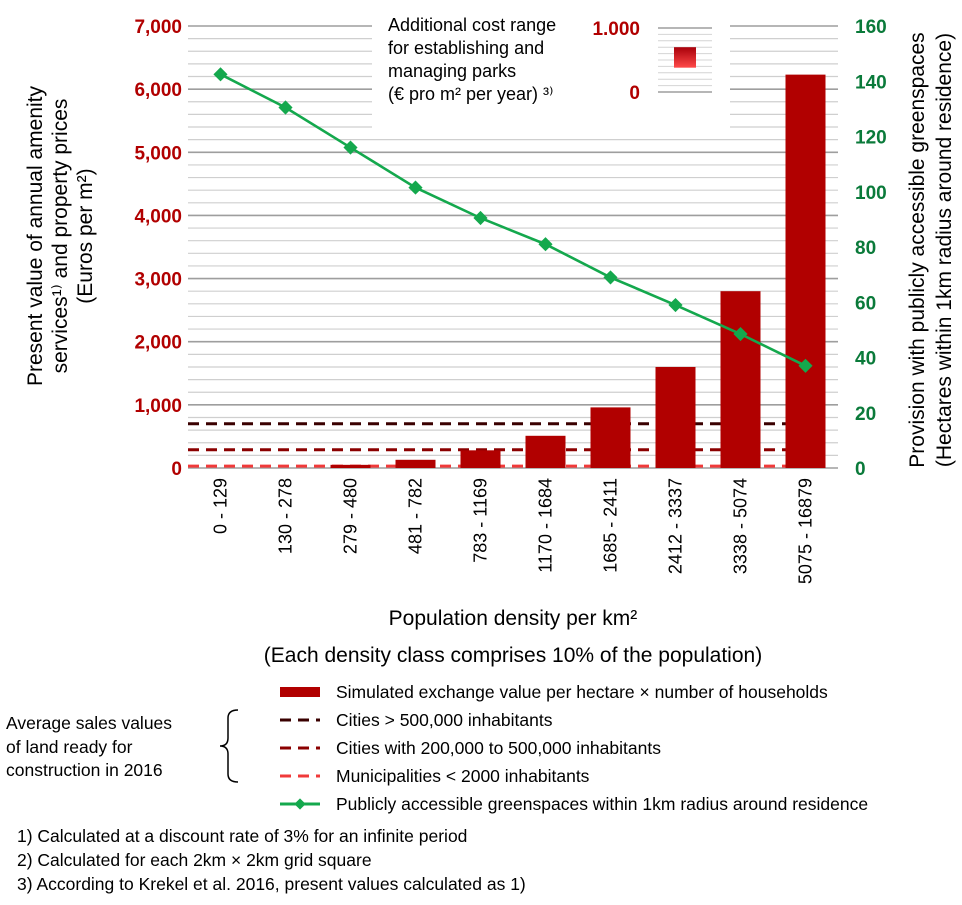  I want to click on inset-text: (€ pro m² per year) ³⁾, so click(470, 94).